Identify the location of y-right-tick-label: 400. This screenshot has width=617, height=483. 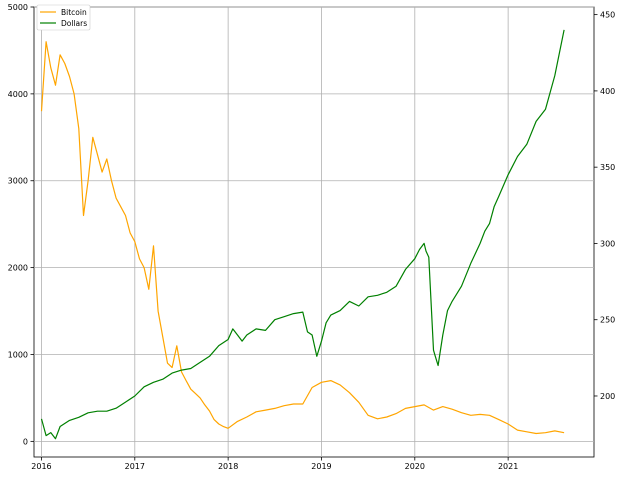
(607, 91).